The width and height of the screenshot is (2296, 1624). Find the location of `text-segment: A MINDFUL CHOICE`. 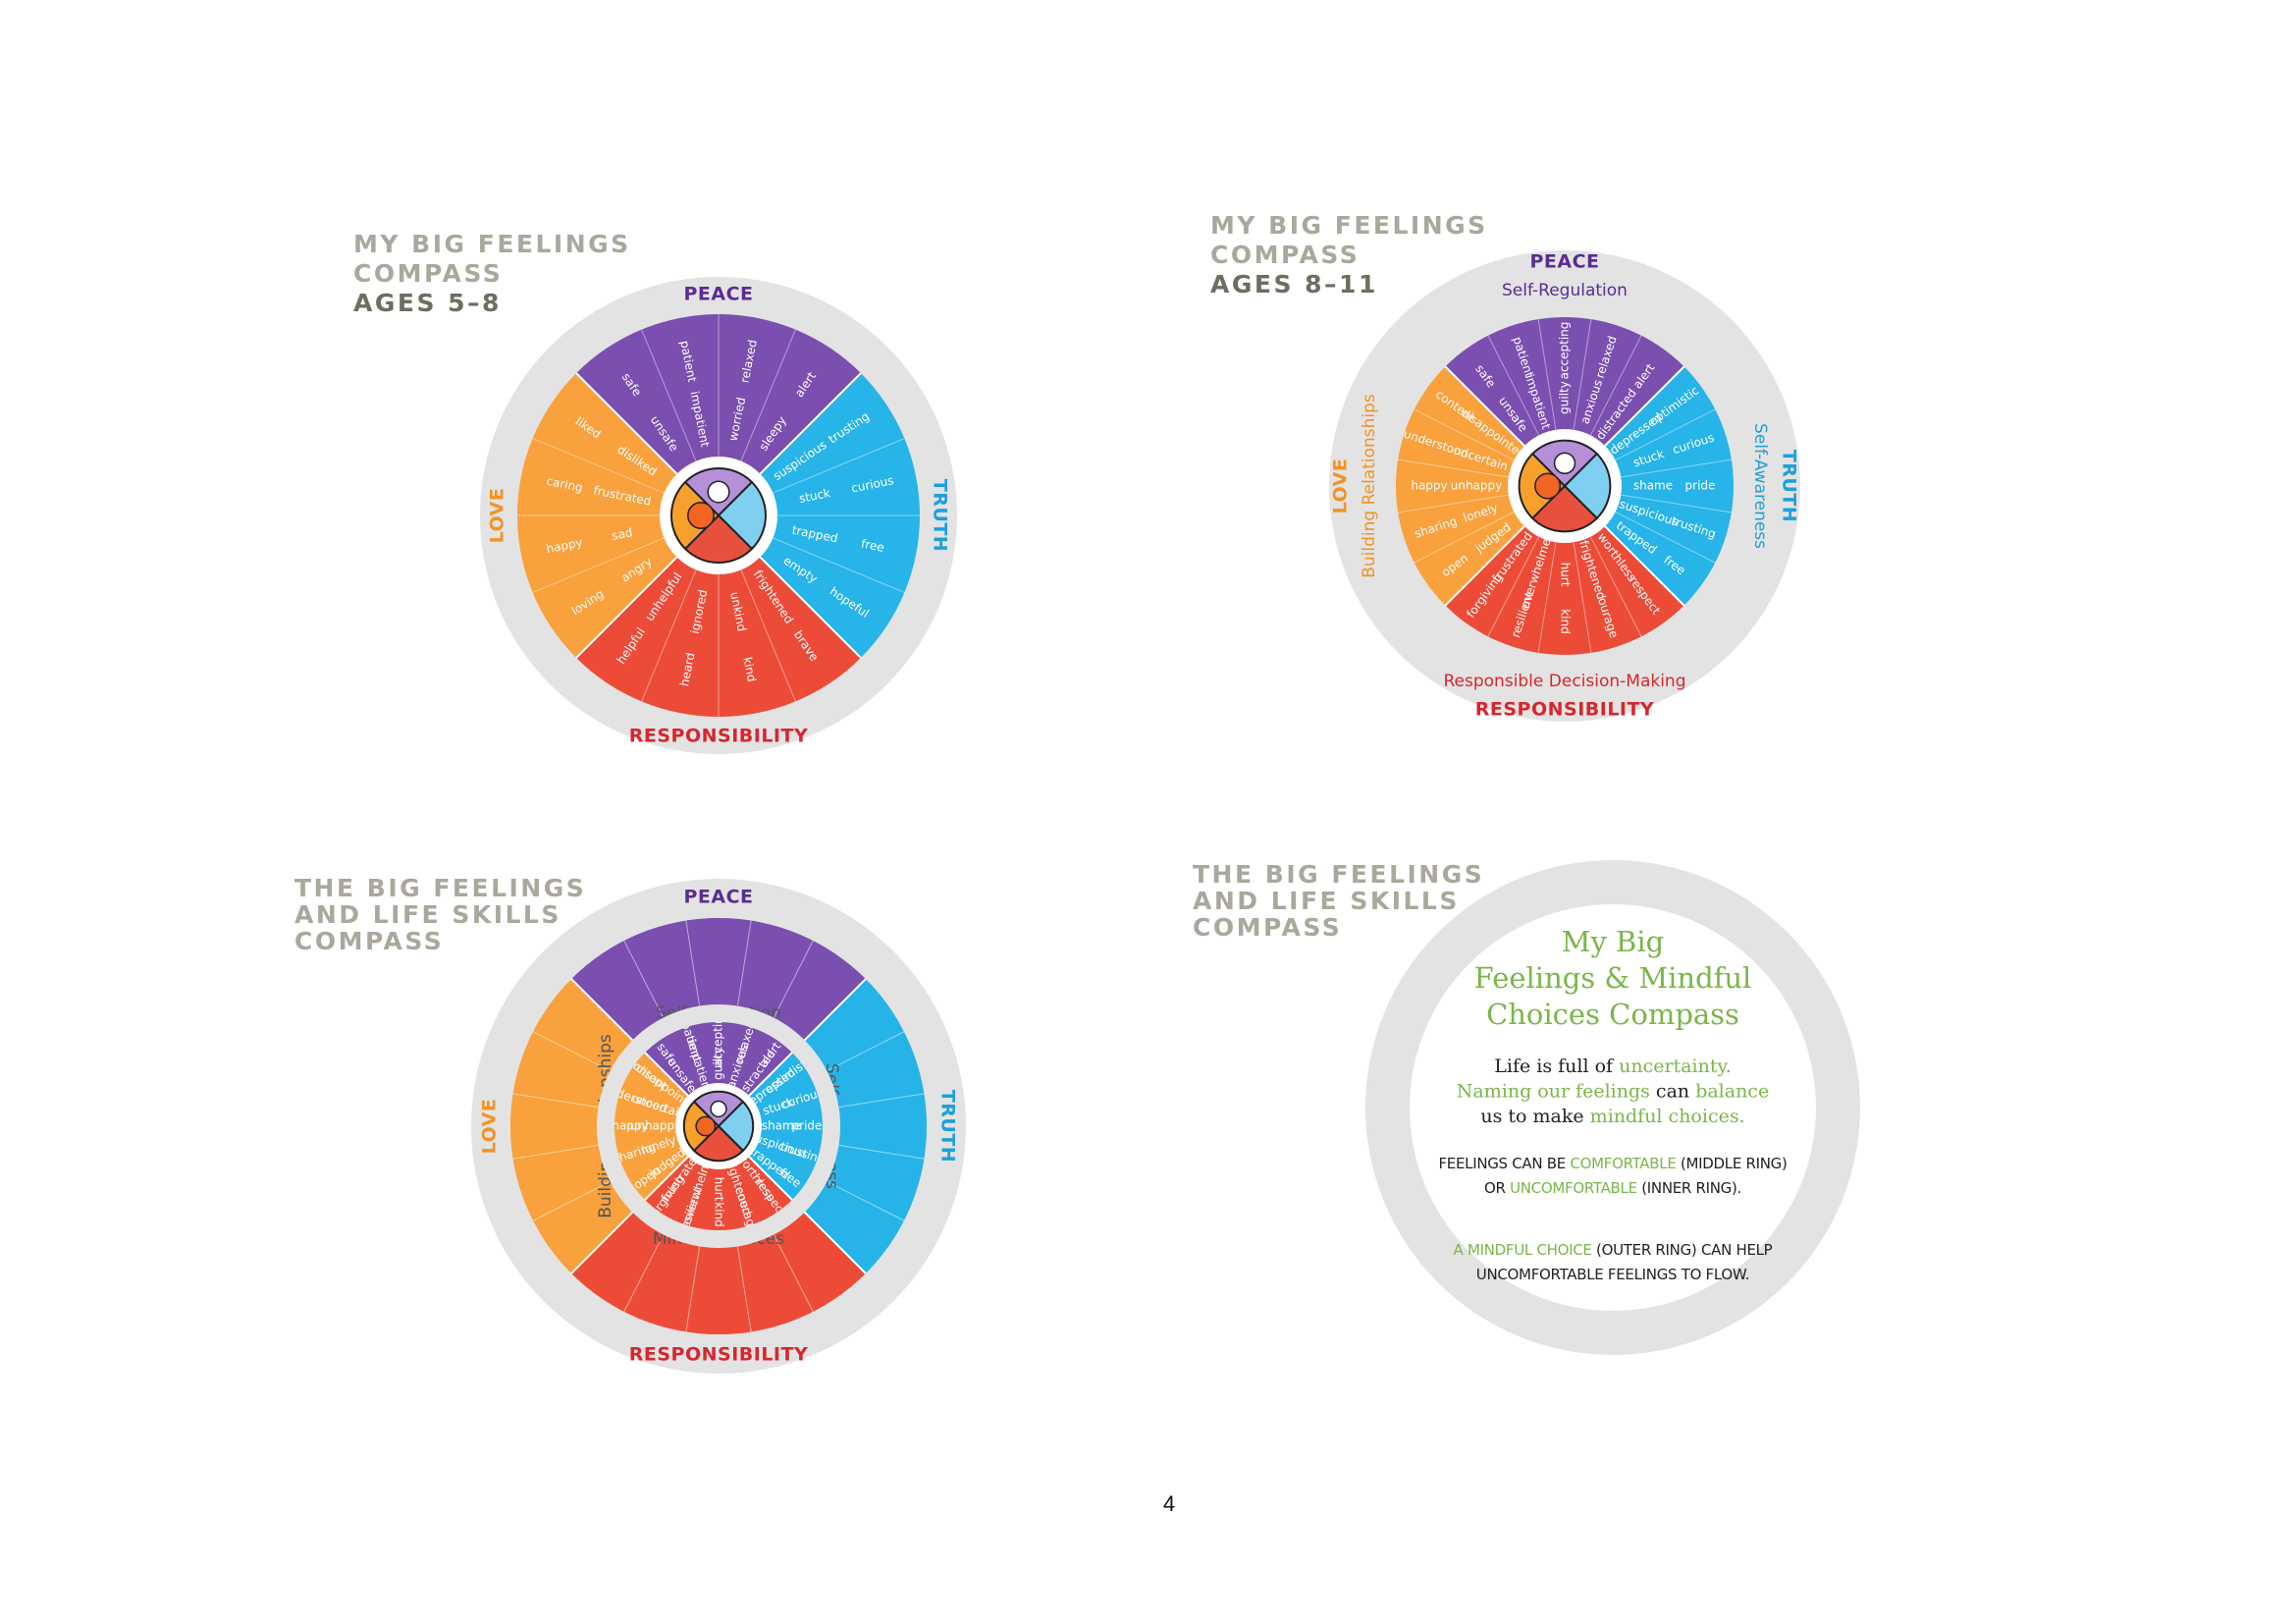

text-segment: A MINDFUL CHOICE is located at coordinates (1523, 1250).